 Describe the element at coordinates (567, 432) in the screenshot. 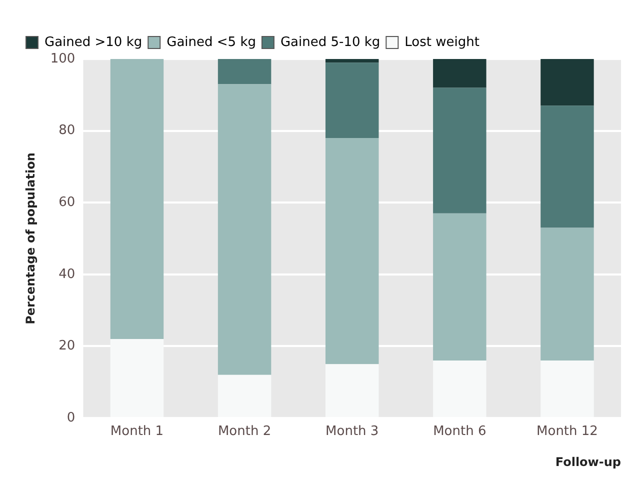

I see `x-tick-label: Month 12` at that location.